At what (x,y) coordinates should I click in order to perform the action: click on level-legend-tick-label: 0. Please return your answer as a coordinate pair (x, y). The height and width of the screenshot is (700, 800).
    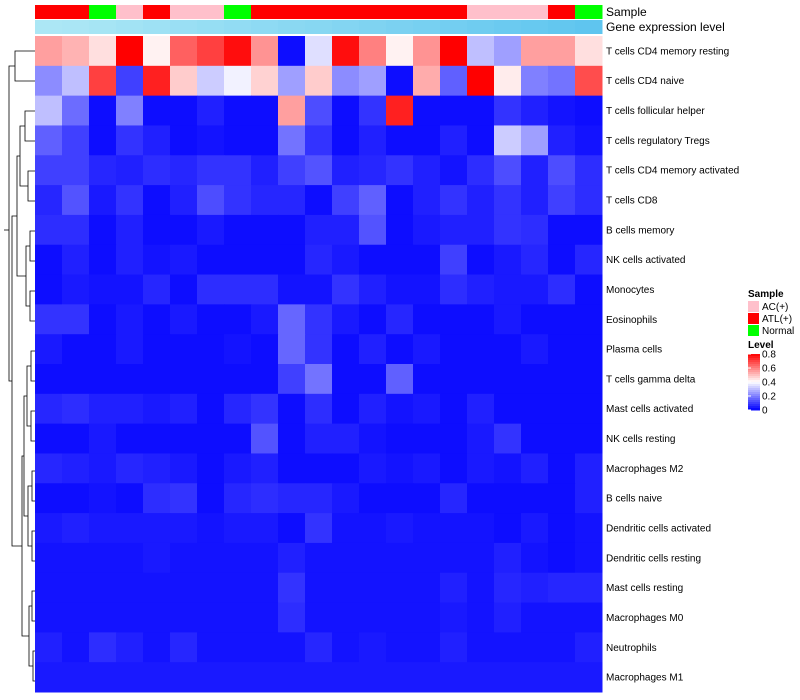
    Looking at the image, I should click on (765, 411).